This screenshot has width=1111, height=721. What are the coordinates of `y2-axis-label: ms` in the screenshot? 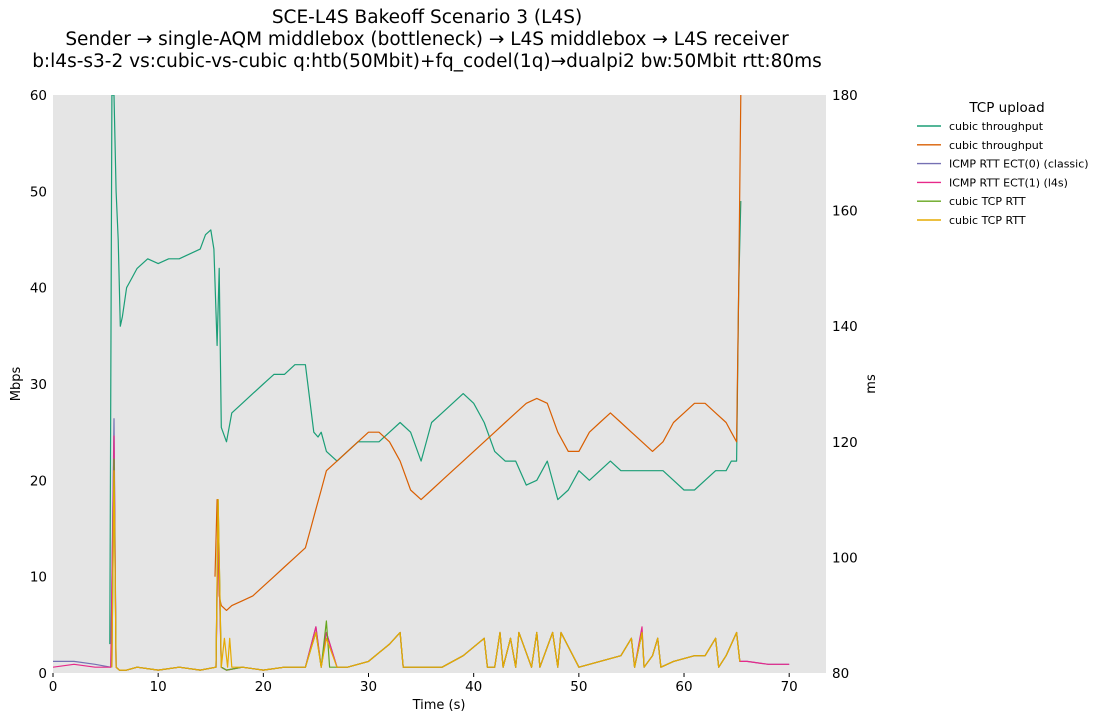 It's located at (871, 384).